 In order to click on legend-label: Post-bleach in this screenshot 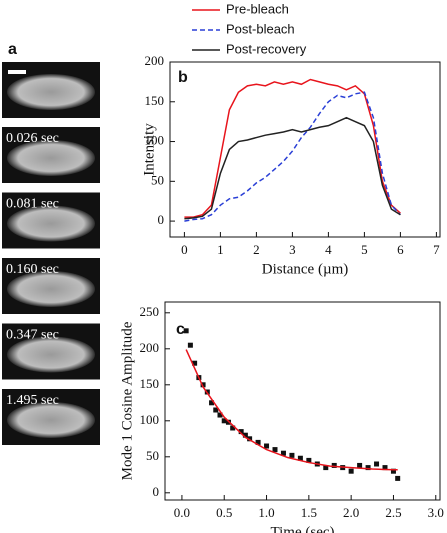, I will do `click(260, 28)`.